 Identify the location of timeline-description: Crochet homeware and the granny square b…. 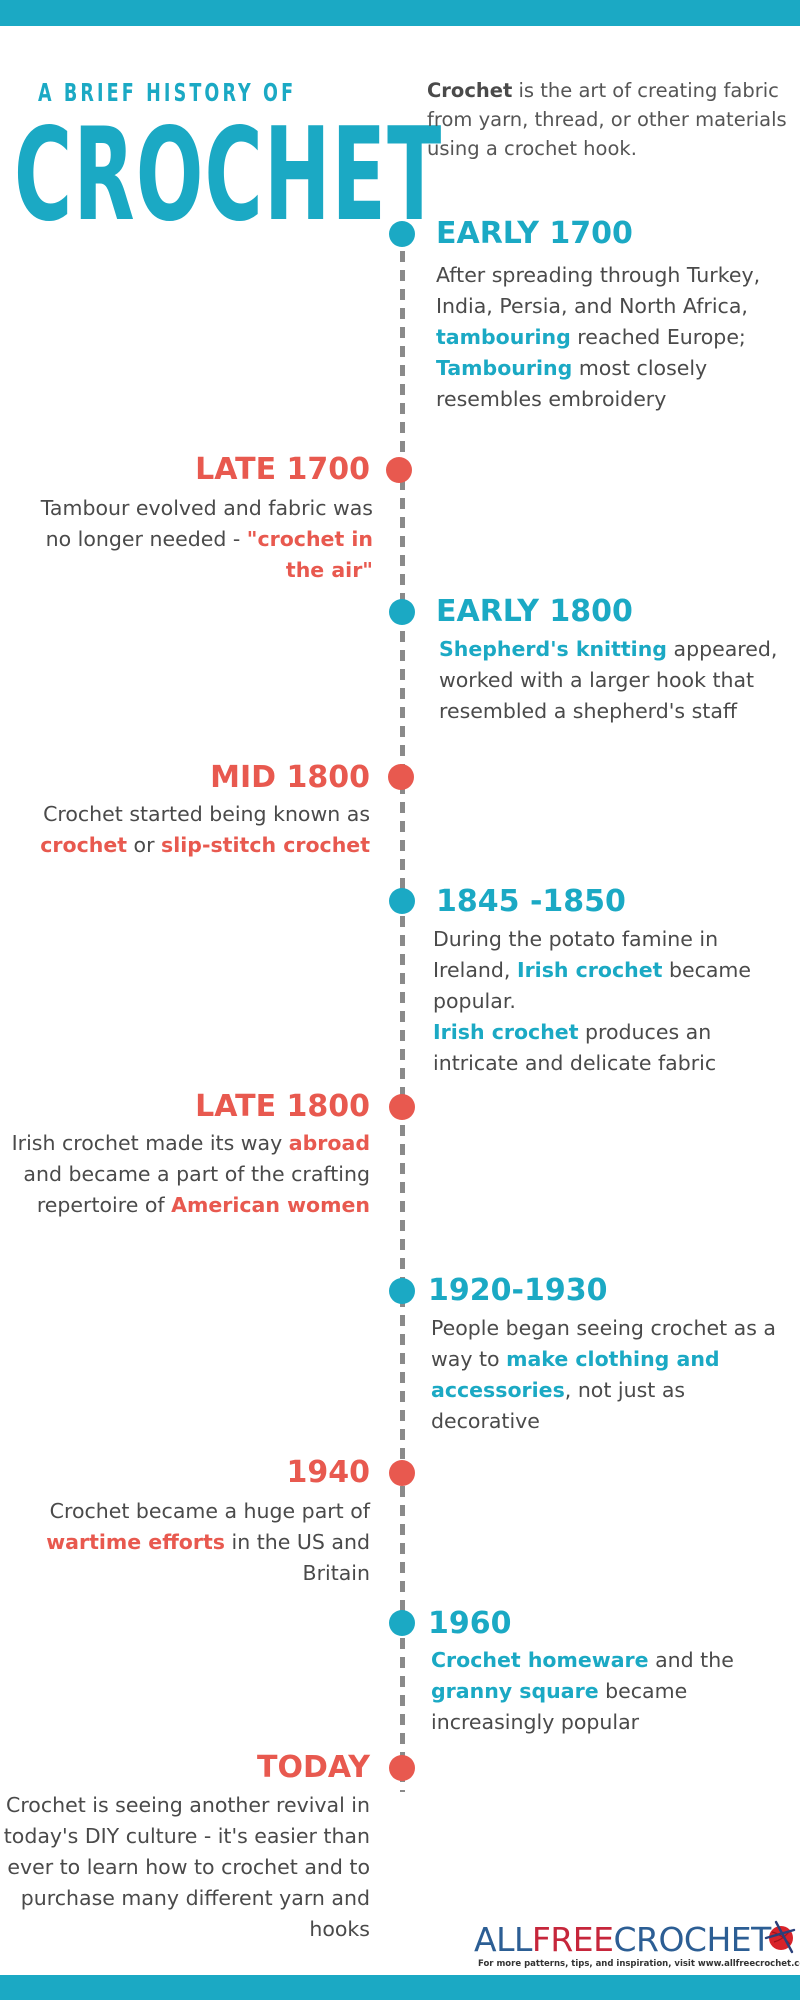
(611, 1691).